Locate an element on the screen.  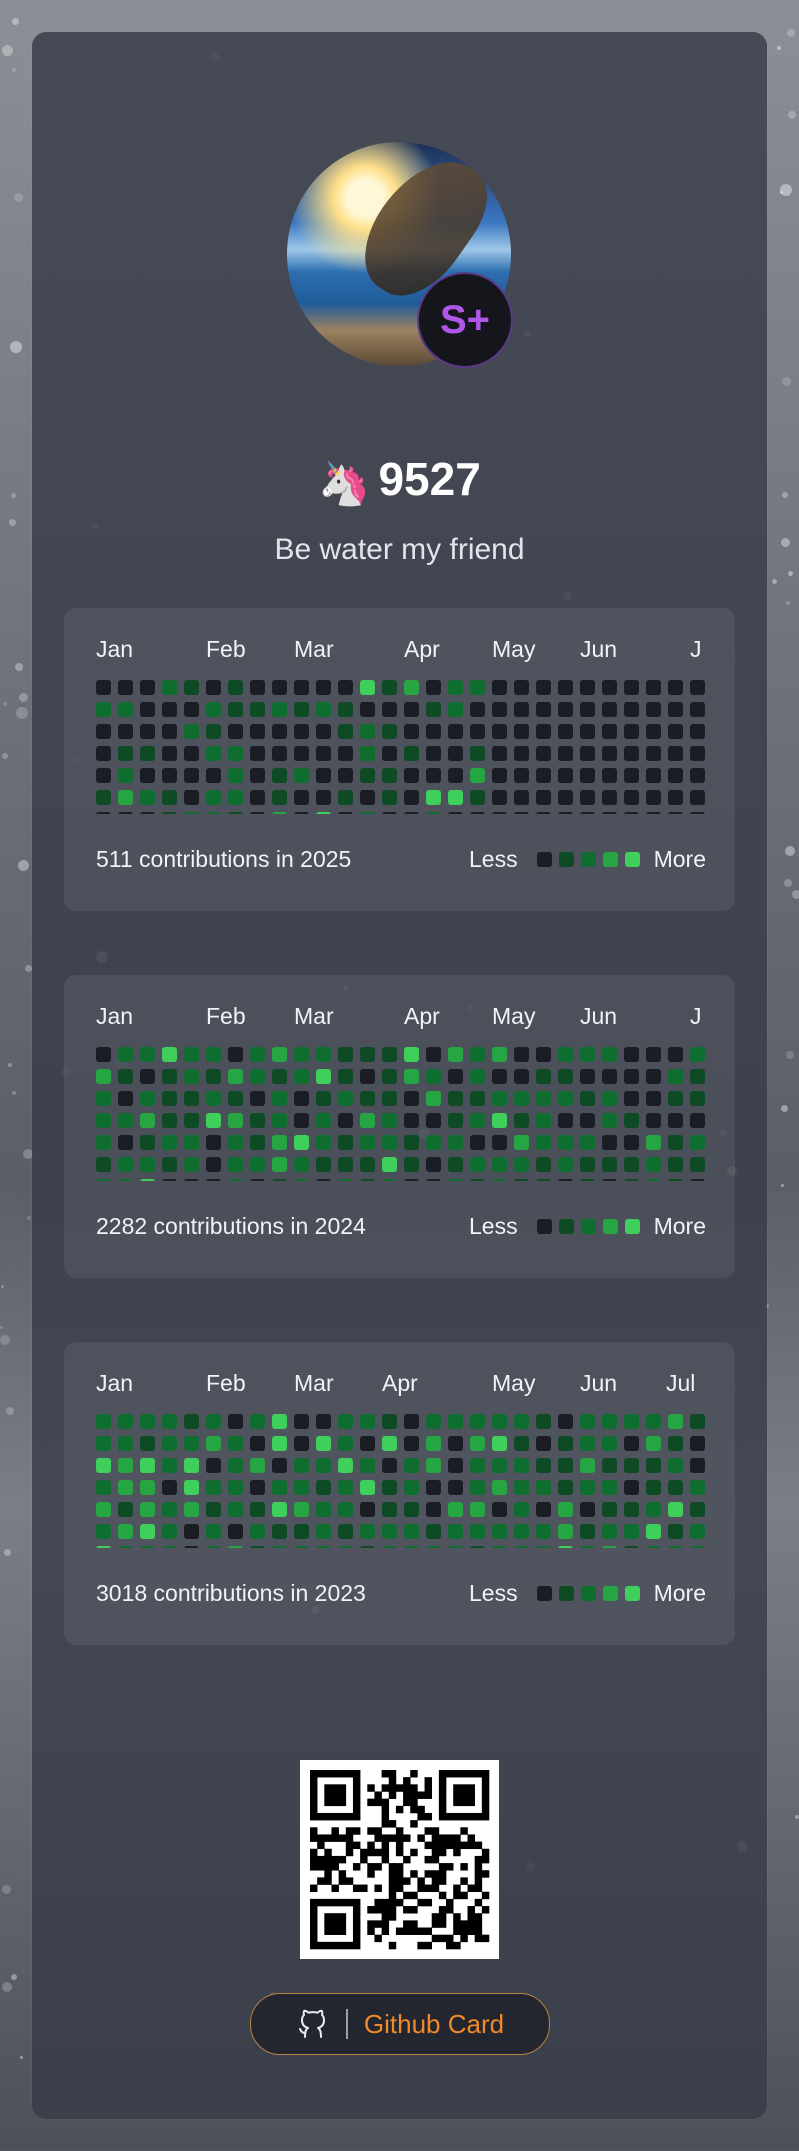
github-card-button: Github Card is located at coordinates (400, 2024).